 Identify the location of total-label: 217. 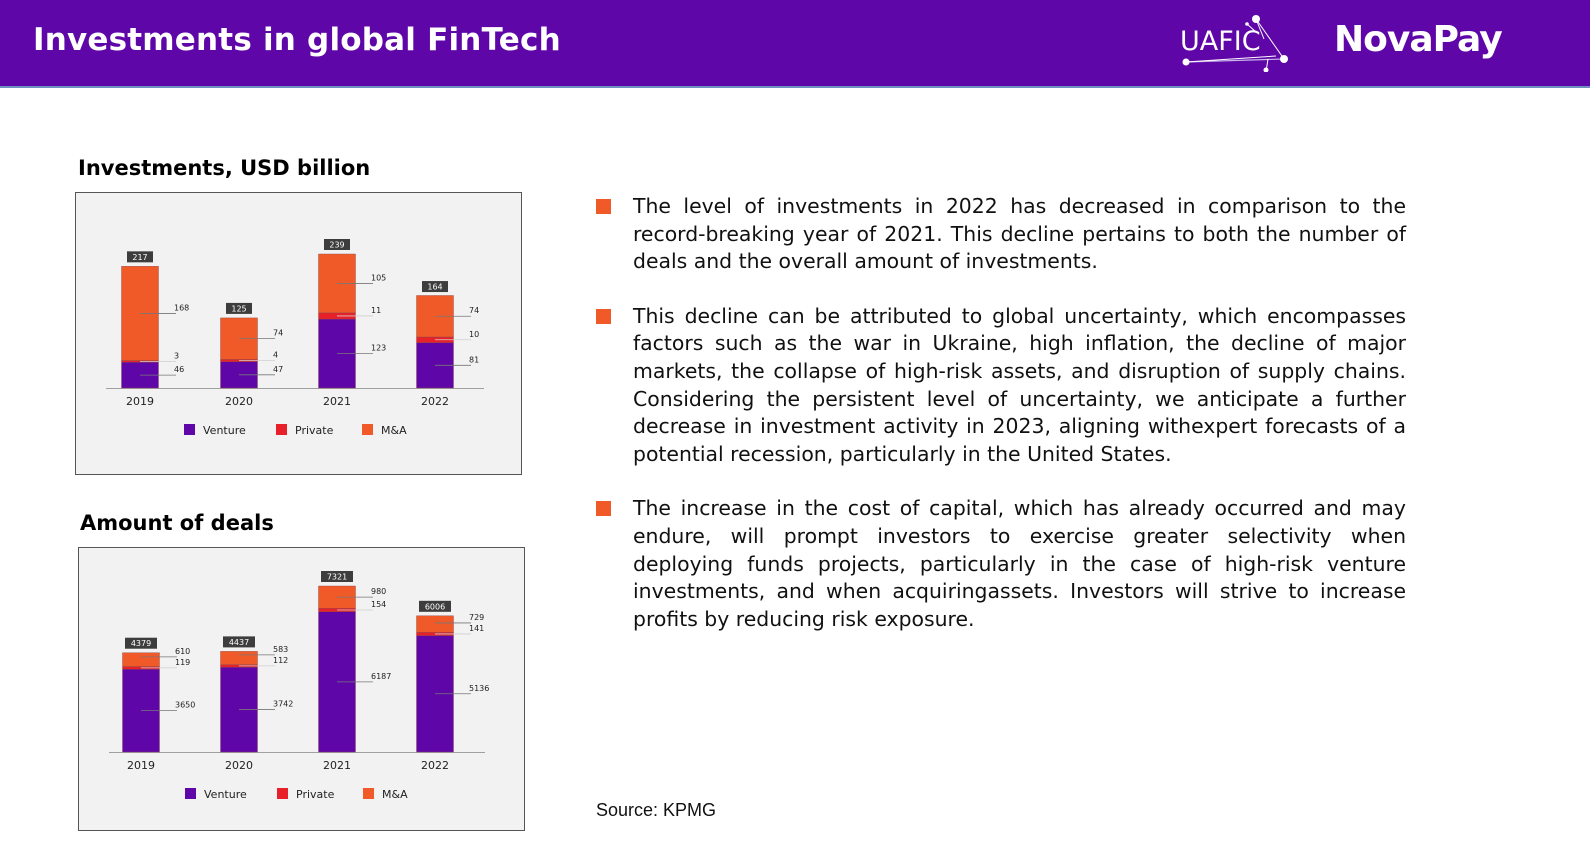
(139, 257).